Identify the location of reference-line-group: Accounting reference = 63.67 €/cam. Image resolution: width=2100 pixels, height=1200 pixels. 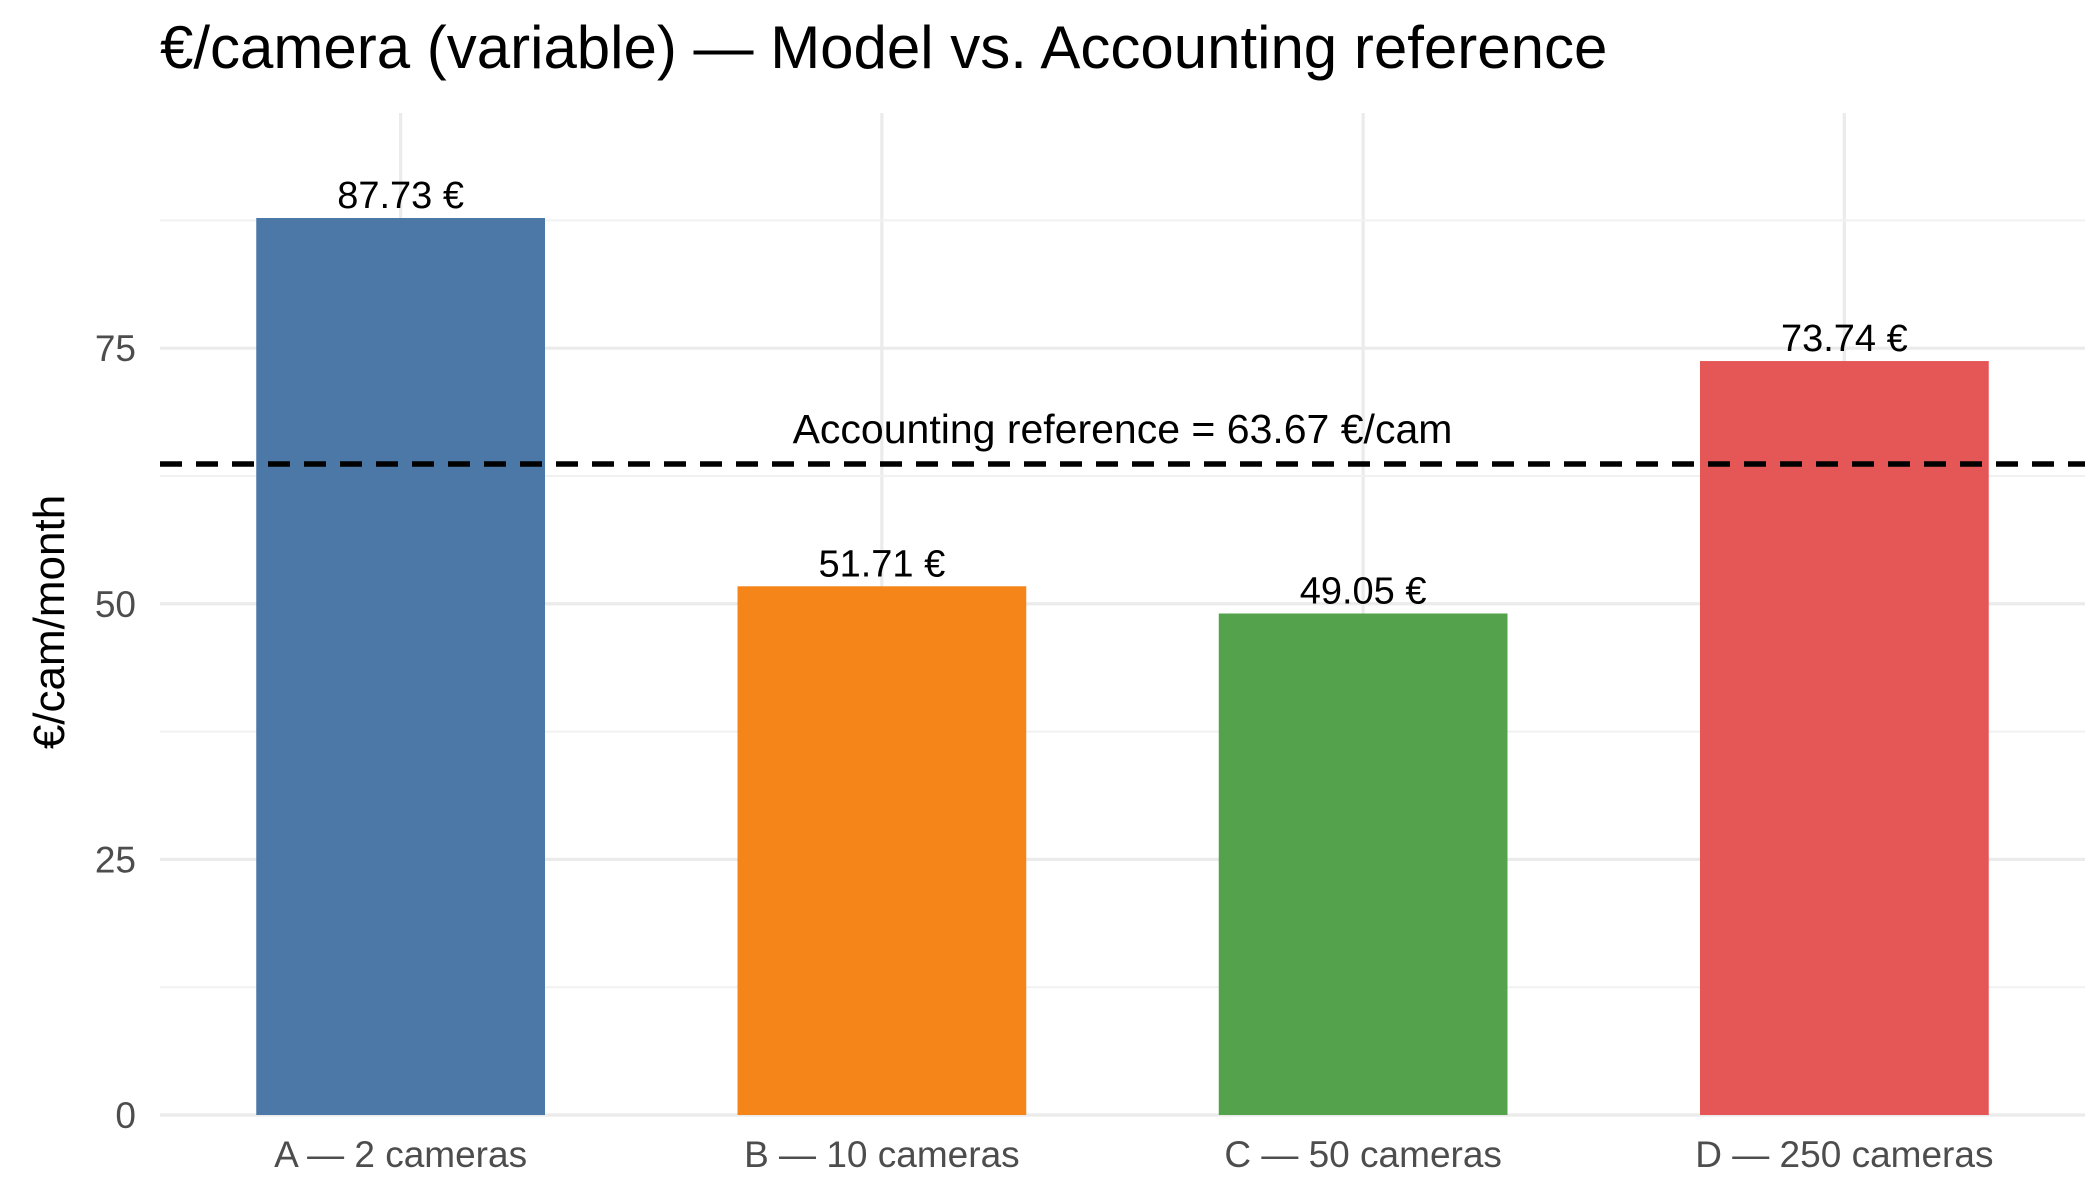
(1122, 436).